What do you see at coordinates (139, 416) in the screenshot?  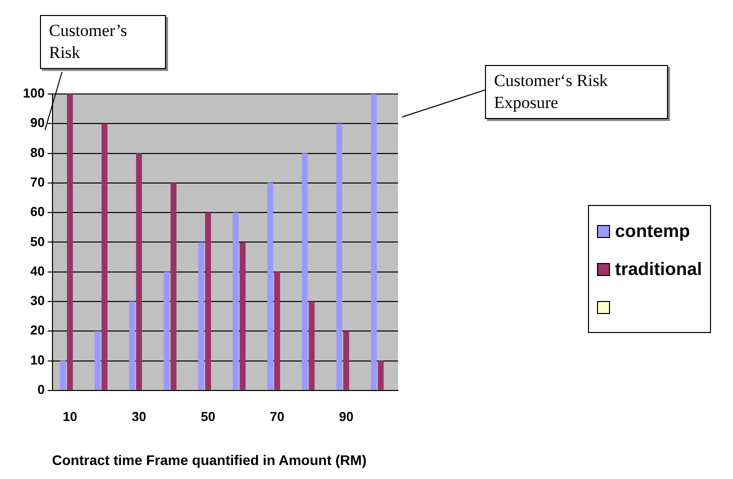 I see `x-tick-label: 30` at bounding box center [139, 416].